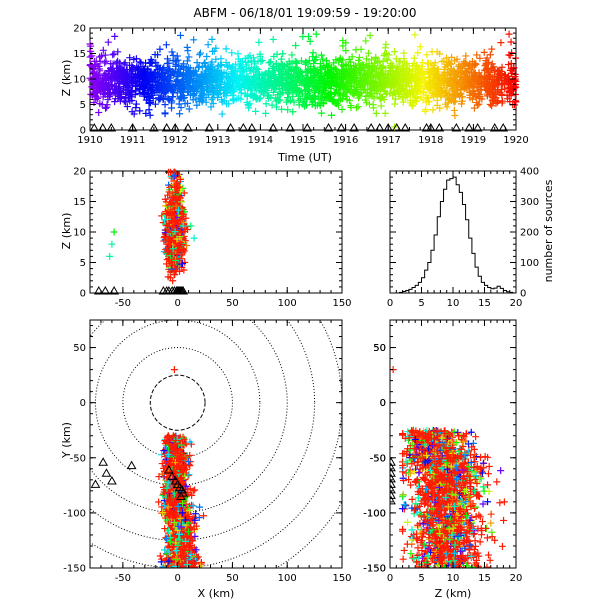 This screenshot has height=600, width=600. What do you see at coordinates (516, 303) in the screenshot?
I see `z-axis-tick-label: 20` at bounding box center [516, 303].